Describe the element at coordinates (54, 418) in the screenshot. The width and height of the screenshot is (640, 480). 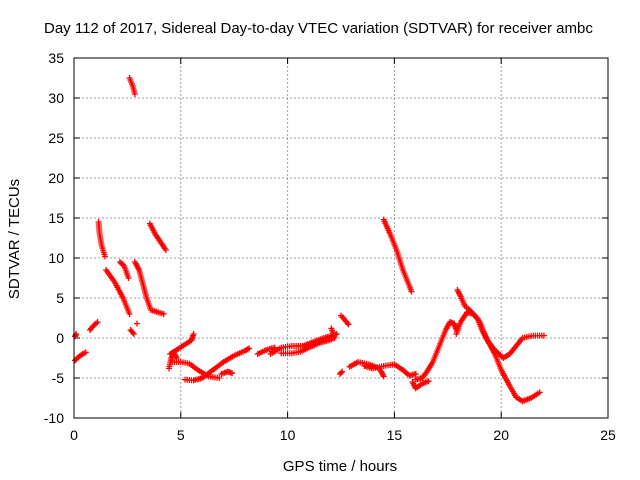
I see `y-tick-label: -10` at that location.